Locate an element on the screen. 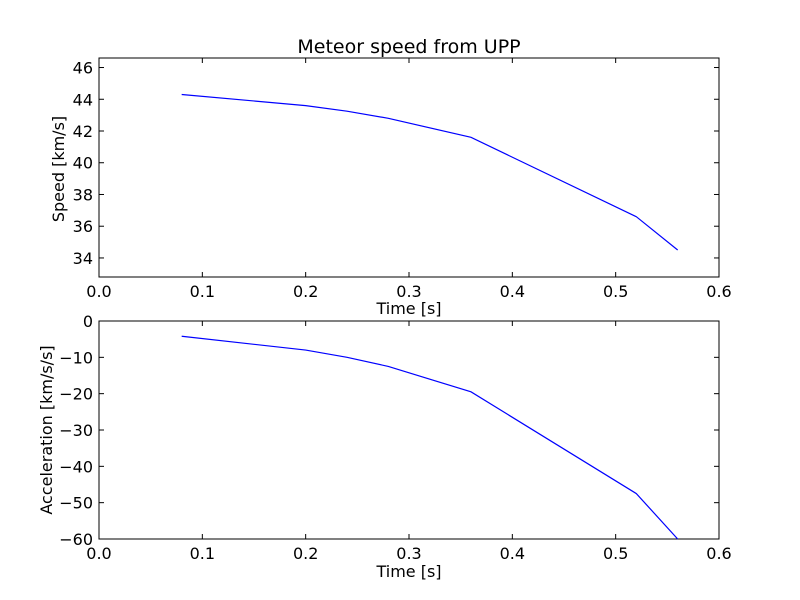  y-axis-label: Acceleration [km/s/s] is located at coordinates (46, 429).